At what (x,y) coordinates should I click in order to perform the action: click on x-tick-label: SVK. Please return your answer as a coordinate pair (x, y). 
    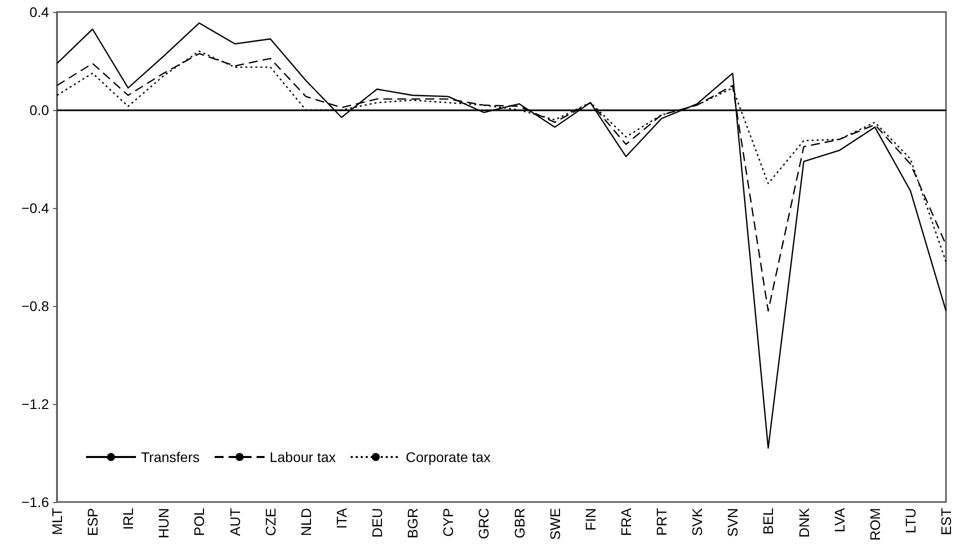
    Looking at the image, I should click on (697, 521).